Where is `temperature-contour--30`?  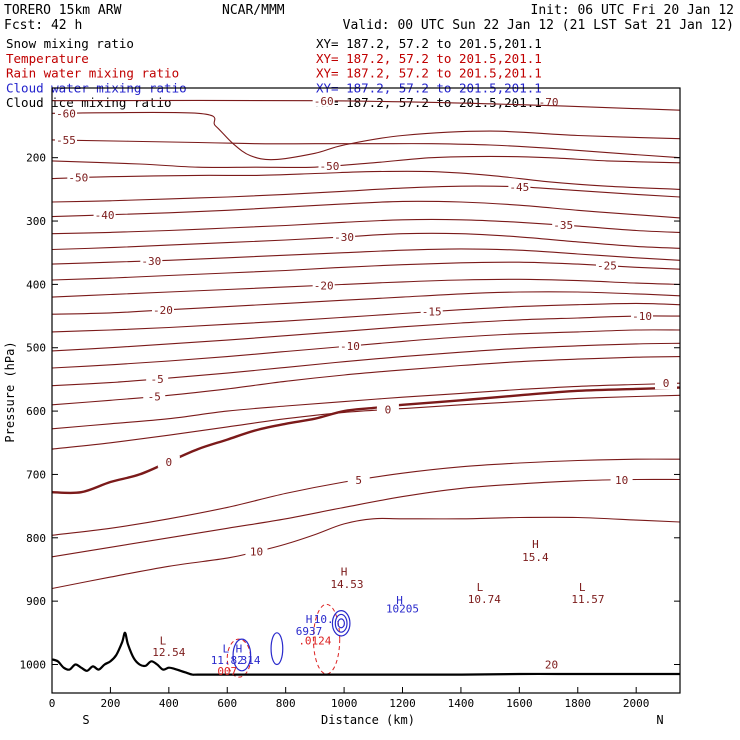
temperature-contour--30 is located at coordinates (366, 241).